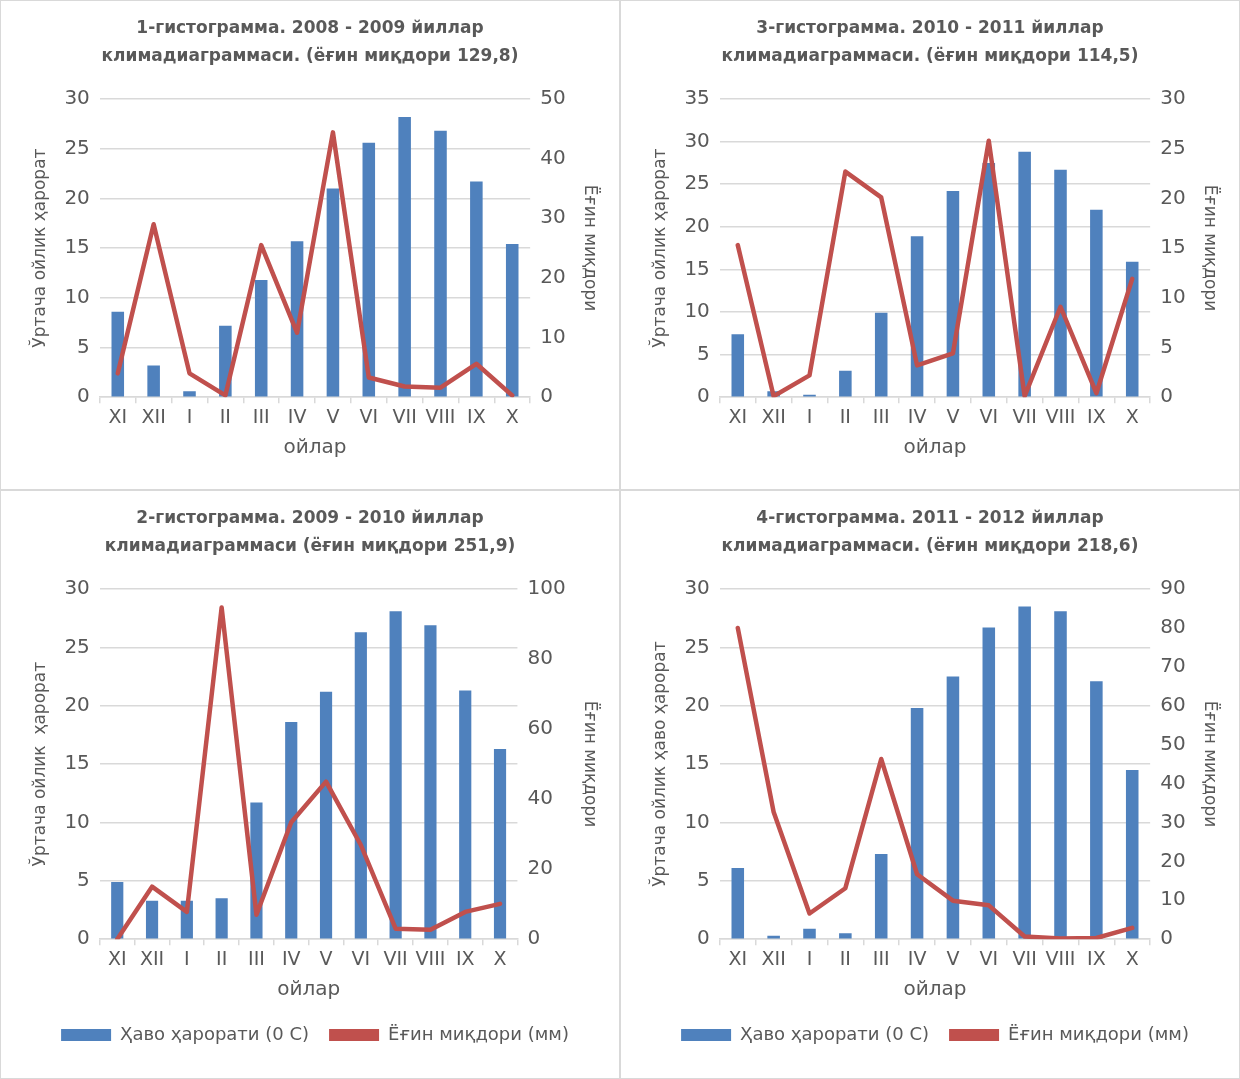  I want to click on y2-tick-label: 50, so click(1173, 742).